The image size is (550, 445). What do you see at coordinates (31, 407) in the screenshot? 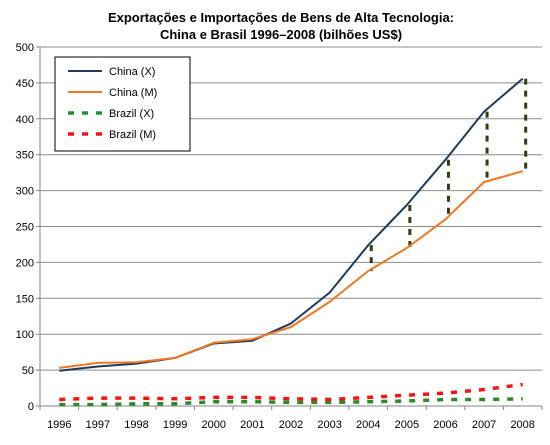
I see `y-tick-label: 0` at bounding box center [31, 407].